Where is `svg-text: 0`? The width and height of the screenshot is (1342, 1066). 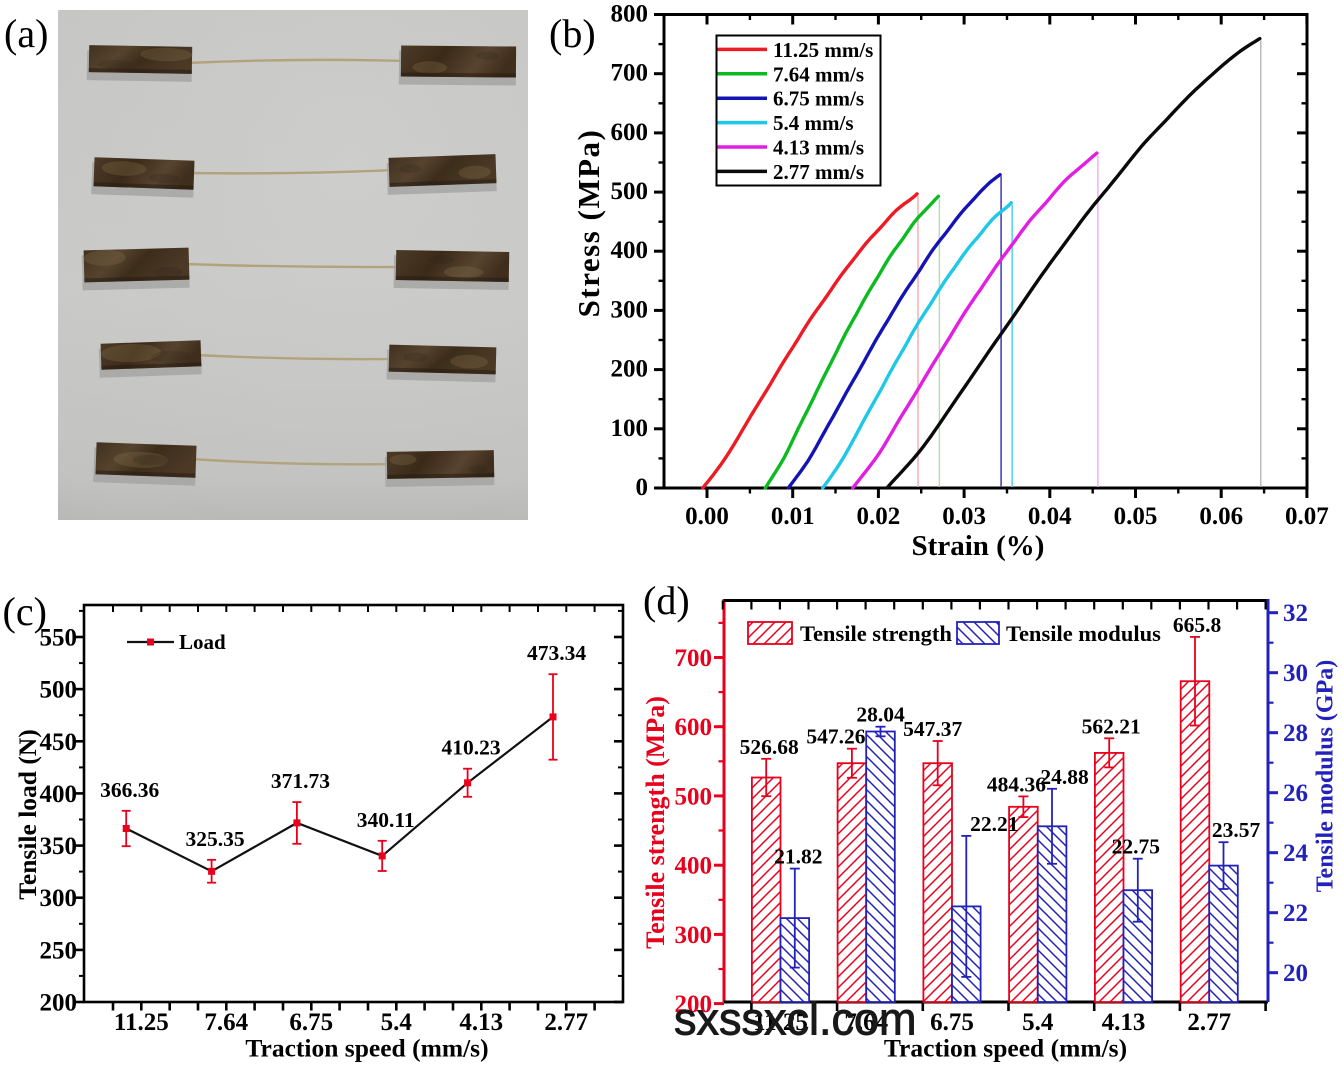
svg-text: 0 is located at coordinates (642, 487).